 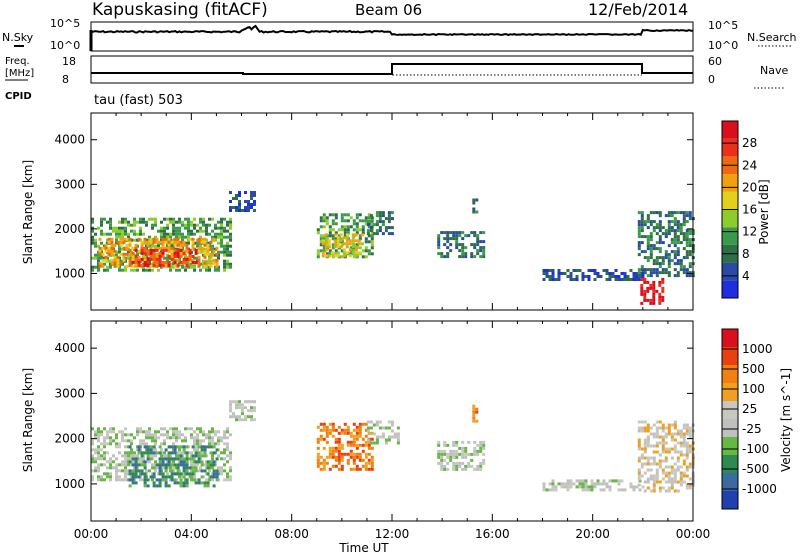 What do you see at coordinates (180, 10) in the screenshot?
I see `station-title: Kapuskasing (fitACF)` at bounding box center [180, 10].